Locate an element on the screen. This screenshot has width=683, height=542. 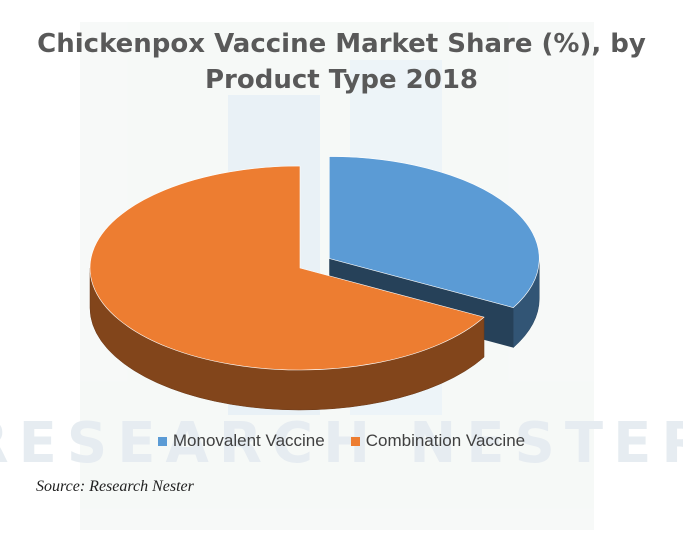
legend-swatch-combination is located at coordinates (355, 441).